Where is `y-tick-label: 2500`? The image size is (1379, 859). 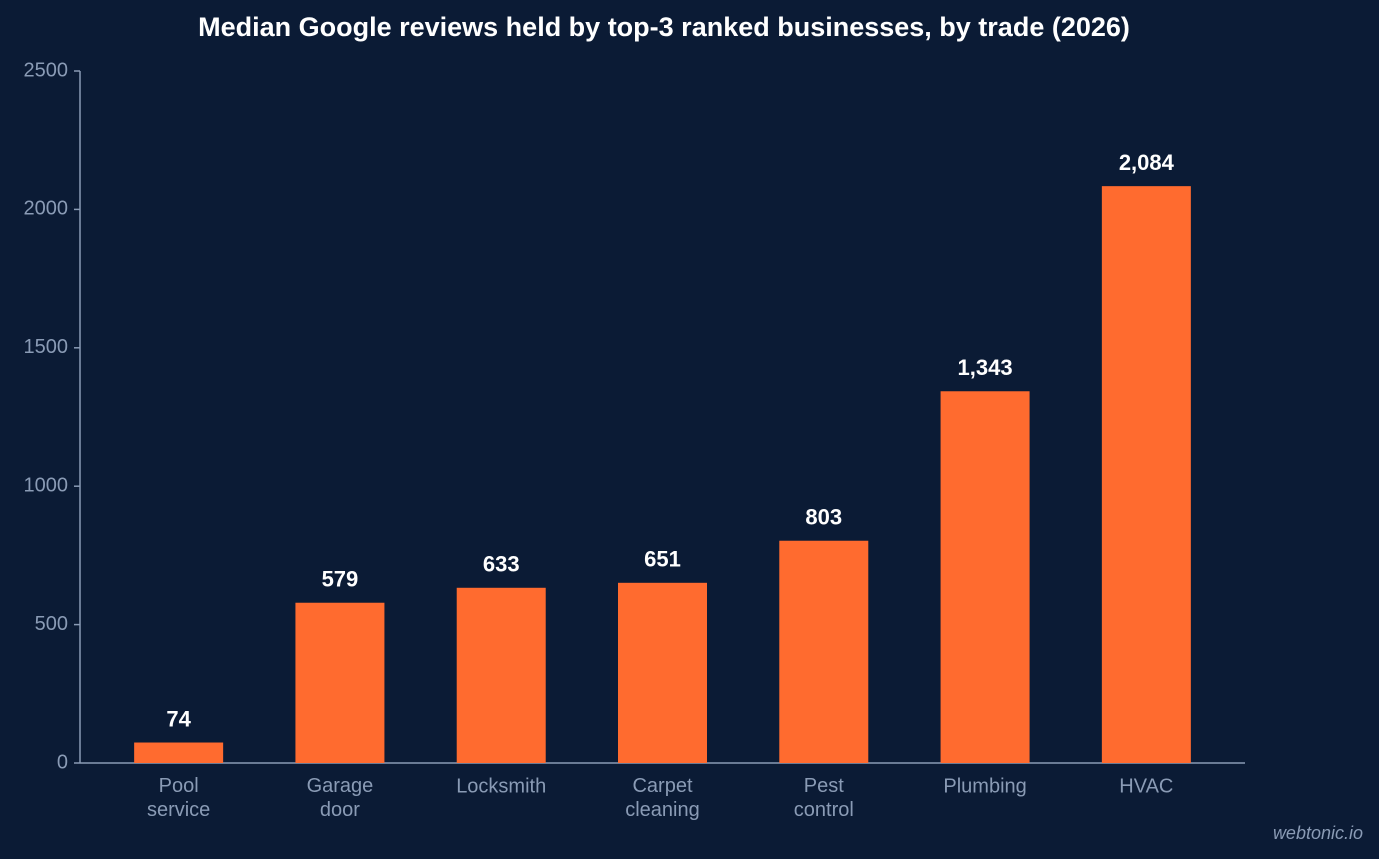
y-tick-label: 2500 is located at coordinates (46, 70).